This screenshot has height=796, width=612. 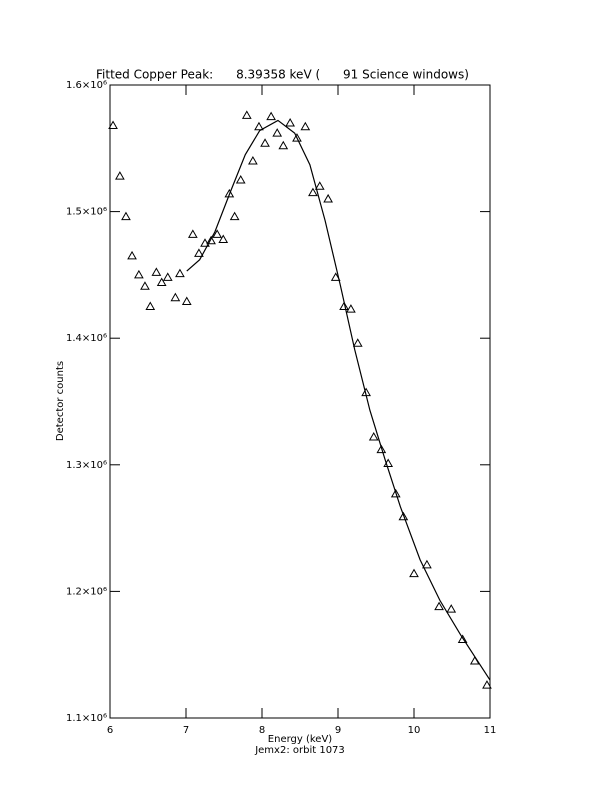 What do you see at coordinates (299, 750) in the screenshot?
I see `subtitle: Jemx2: orbit 1073` at bounding box center [299, 750].